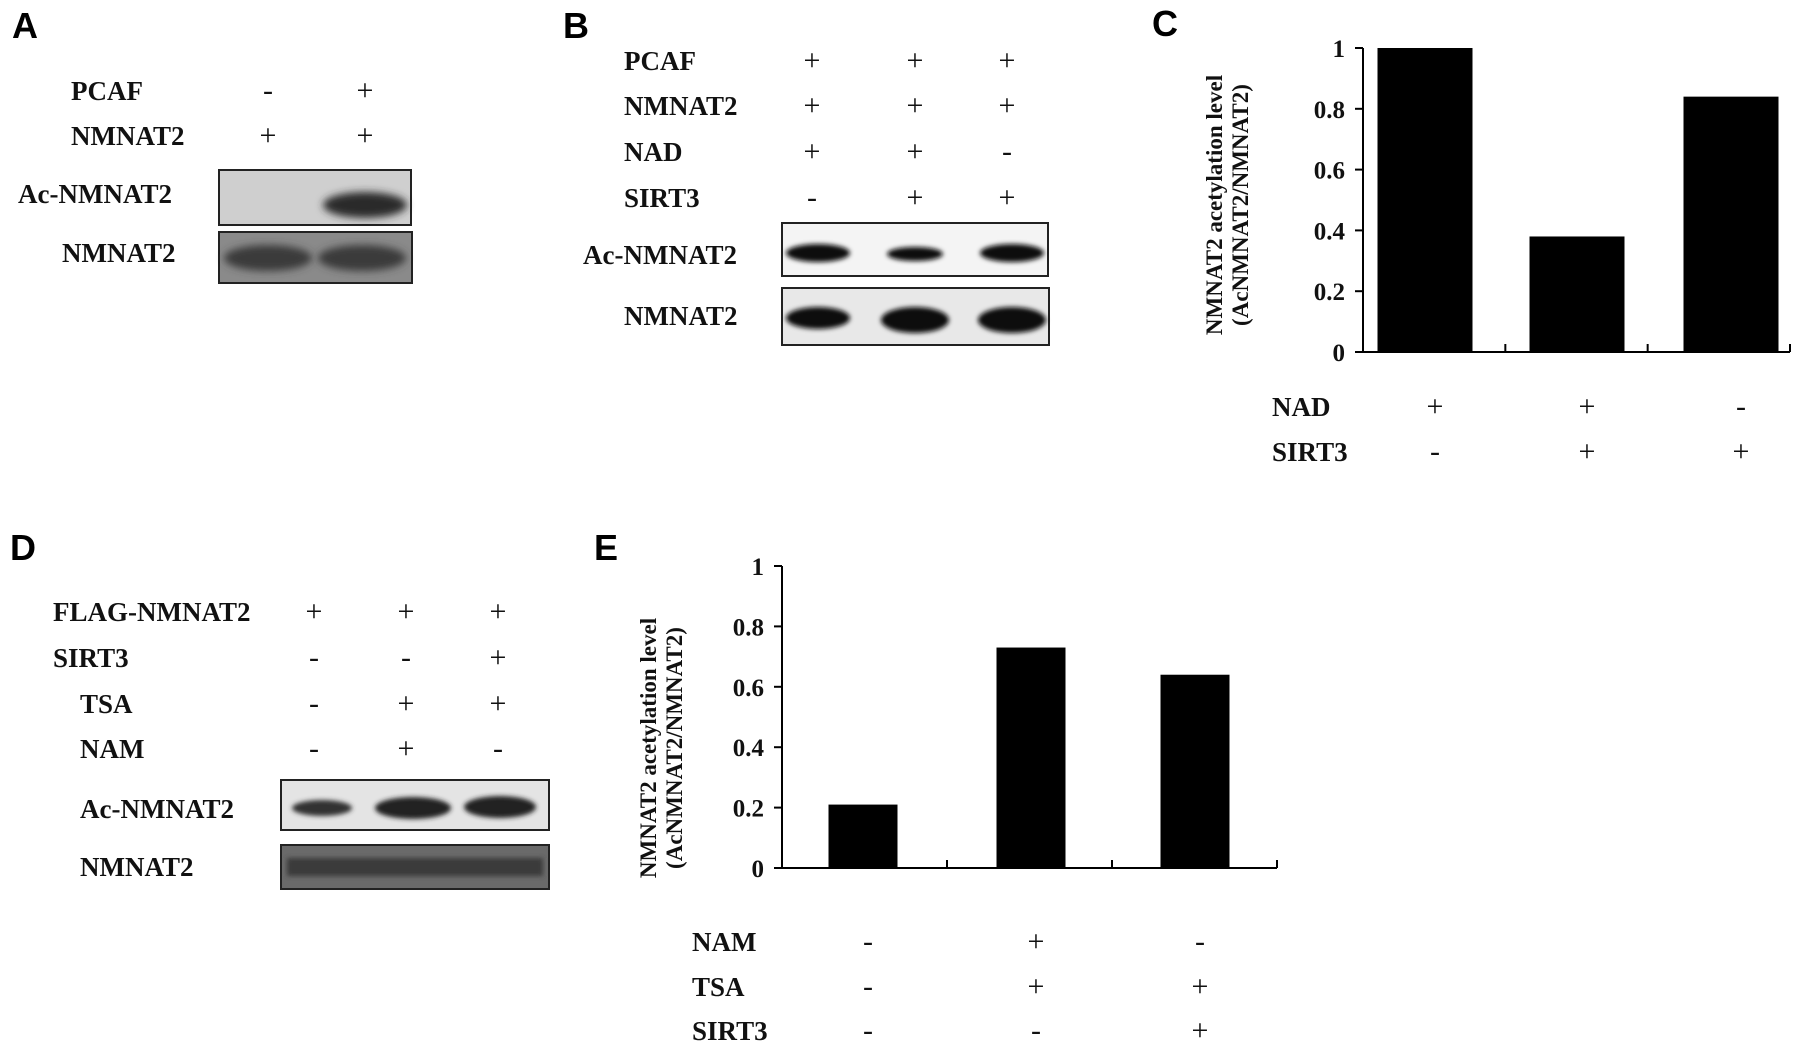  I want to click on row-label: NAM, so click(112, 749).